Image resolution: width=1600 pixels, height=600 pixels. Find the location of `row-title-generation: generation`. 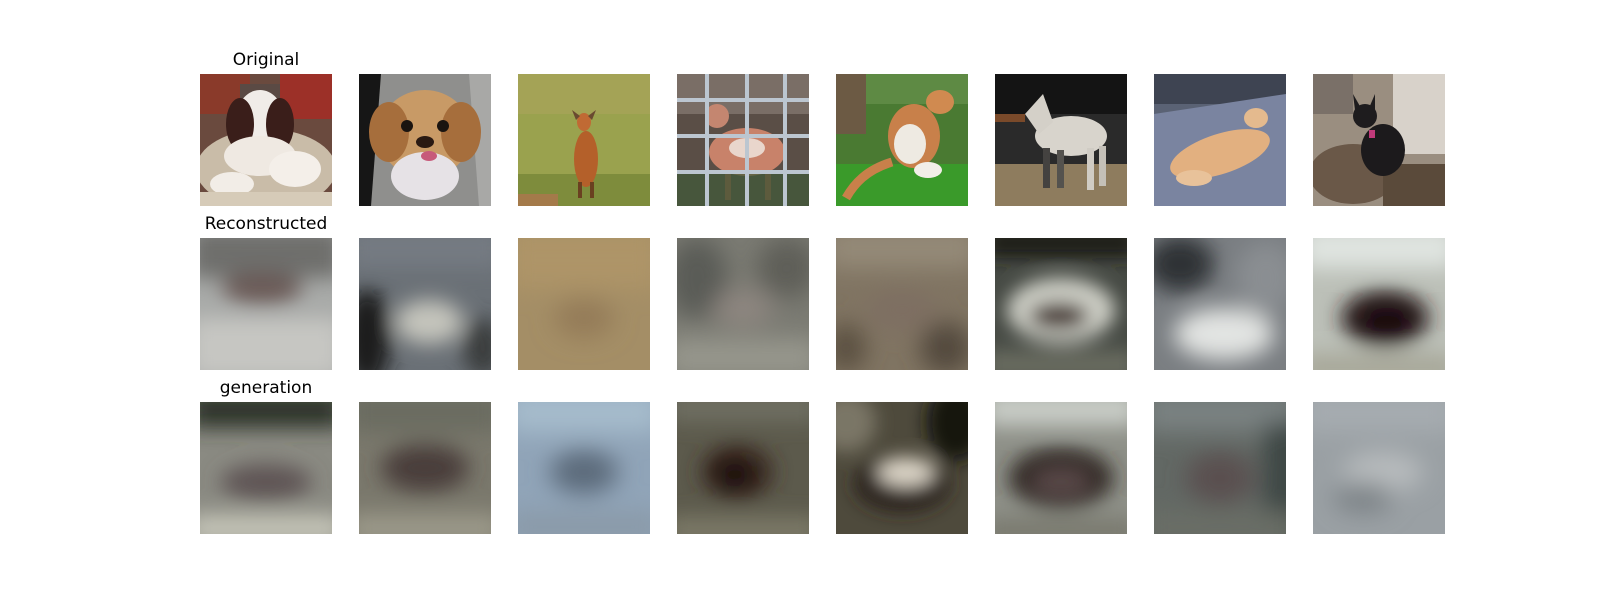

row-title-generation: generation is located at coordinates (266, 388).